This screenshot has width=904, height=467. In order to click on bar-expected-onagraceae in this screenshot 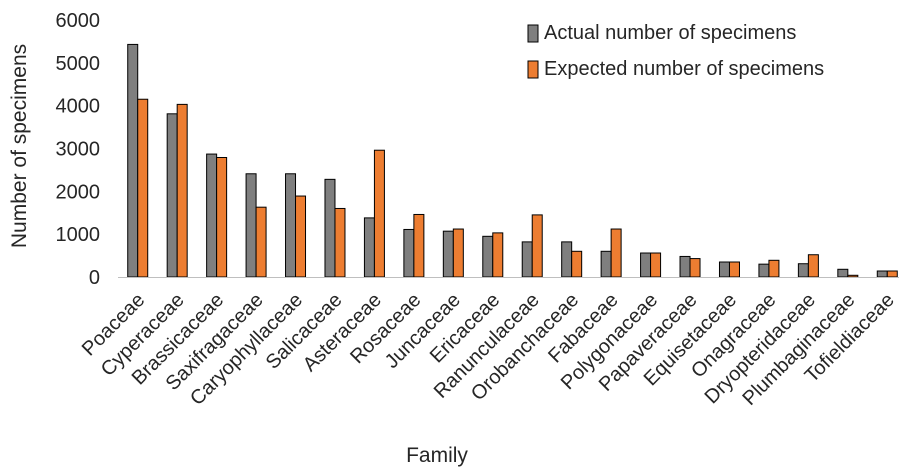, I will do `click(774, 268)`.